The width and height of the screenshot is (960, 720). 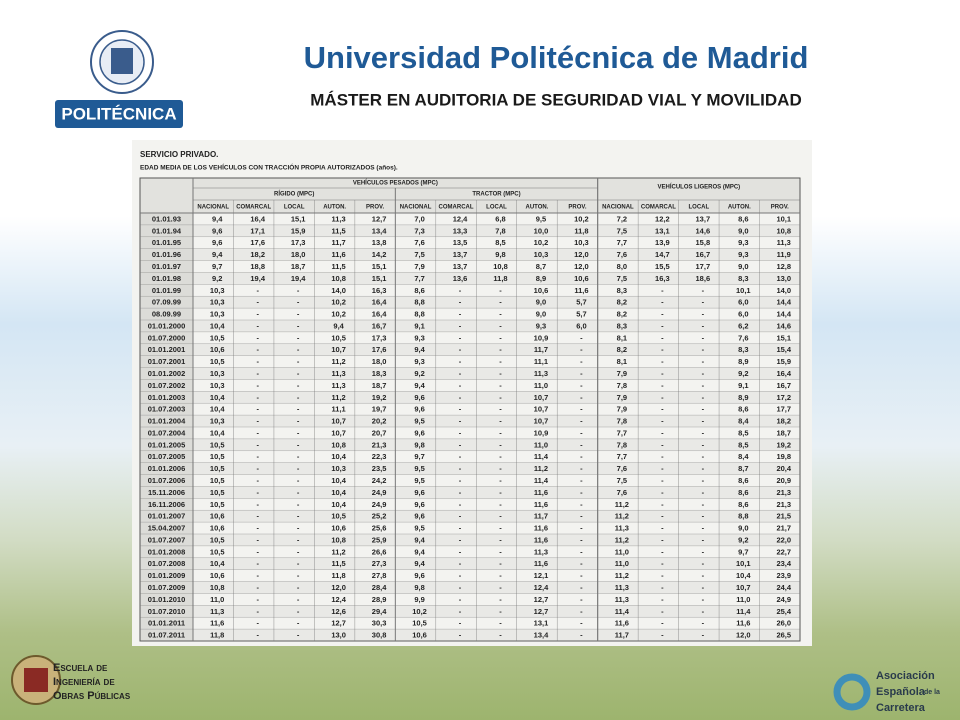 I want to click on table-cell: 30,8, so click(x=379, y=635).